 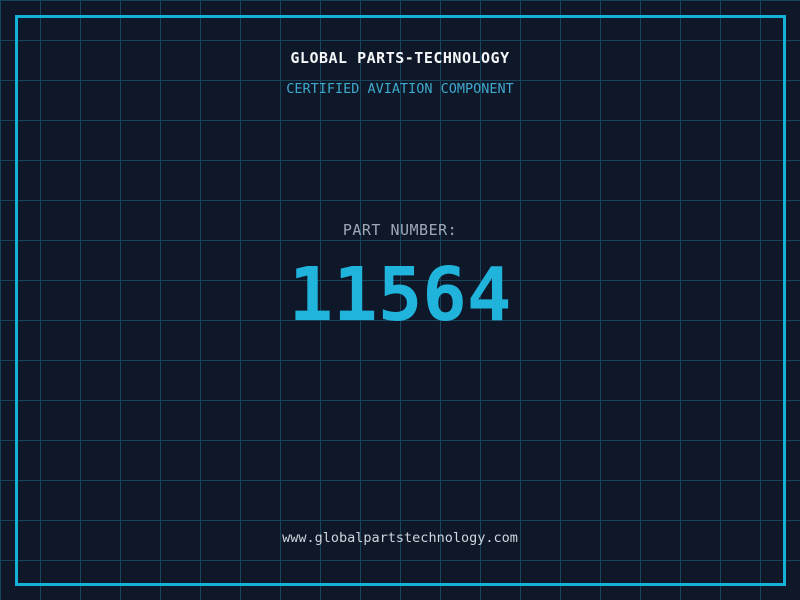 What do you see at coordinates (400, 295) in the screenshot?
I see `part-number-value: 11564` at bounding box center [400, 295].